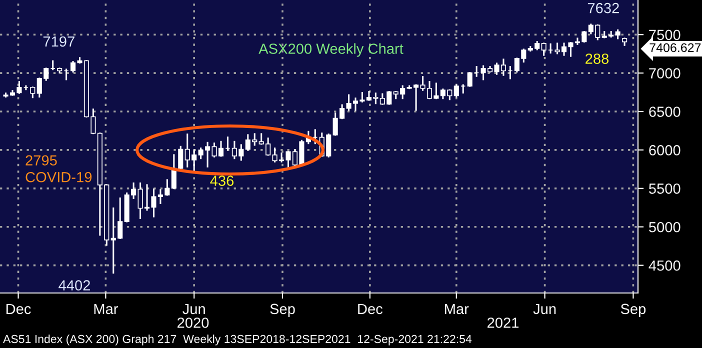  I want to click on y-tick-label: 6500, so click(664, 111).